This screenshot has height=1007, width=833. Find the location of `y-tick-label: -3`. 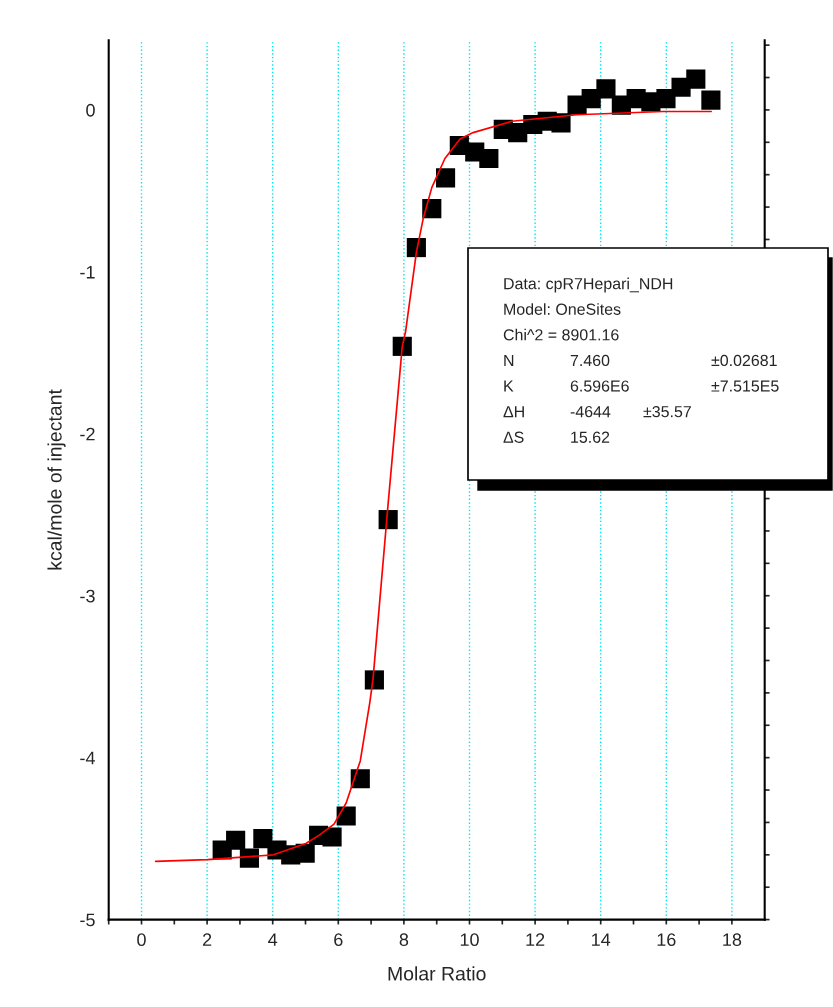

y-tick-label: -3 is located at coordinates (87, 596).